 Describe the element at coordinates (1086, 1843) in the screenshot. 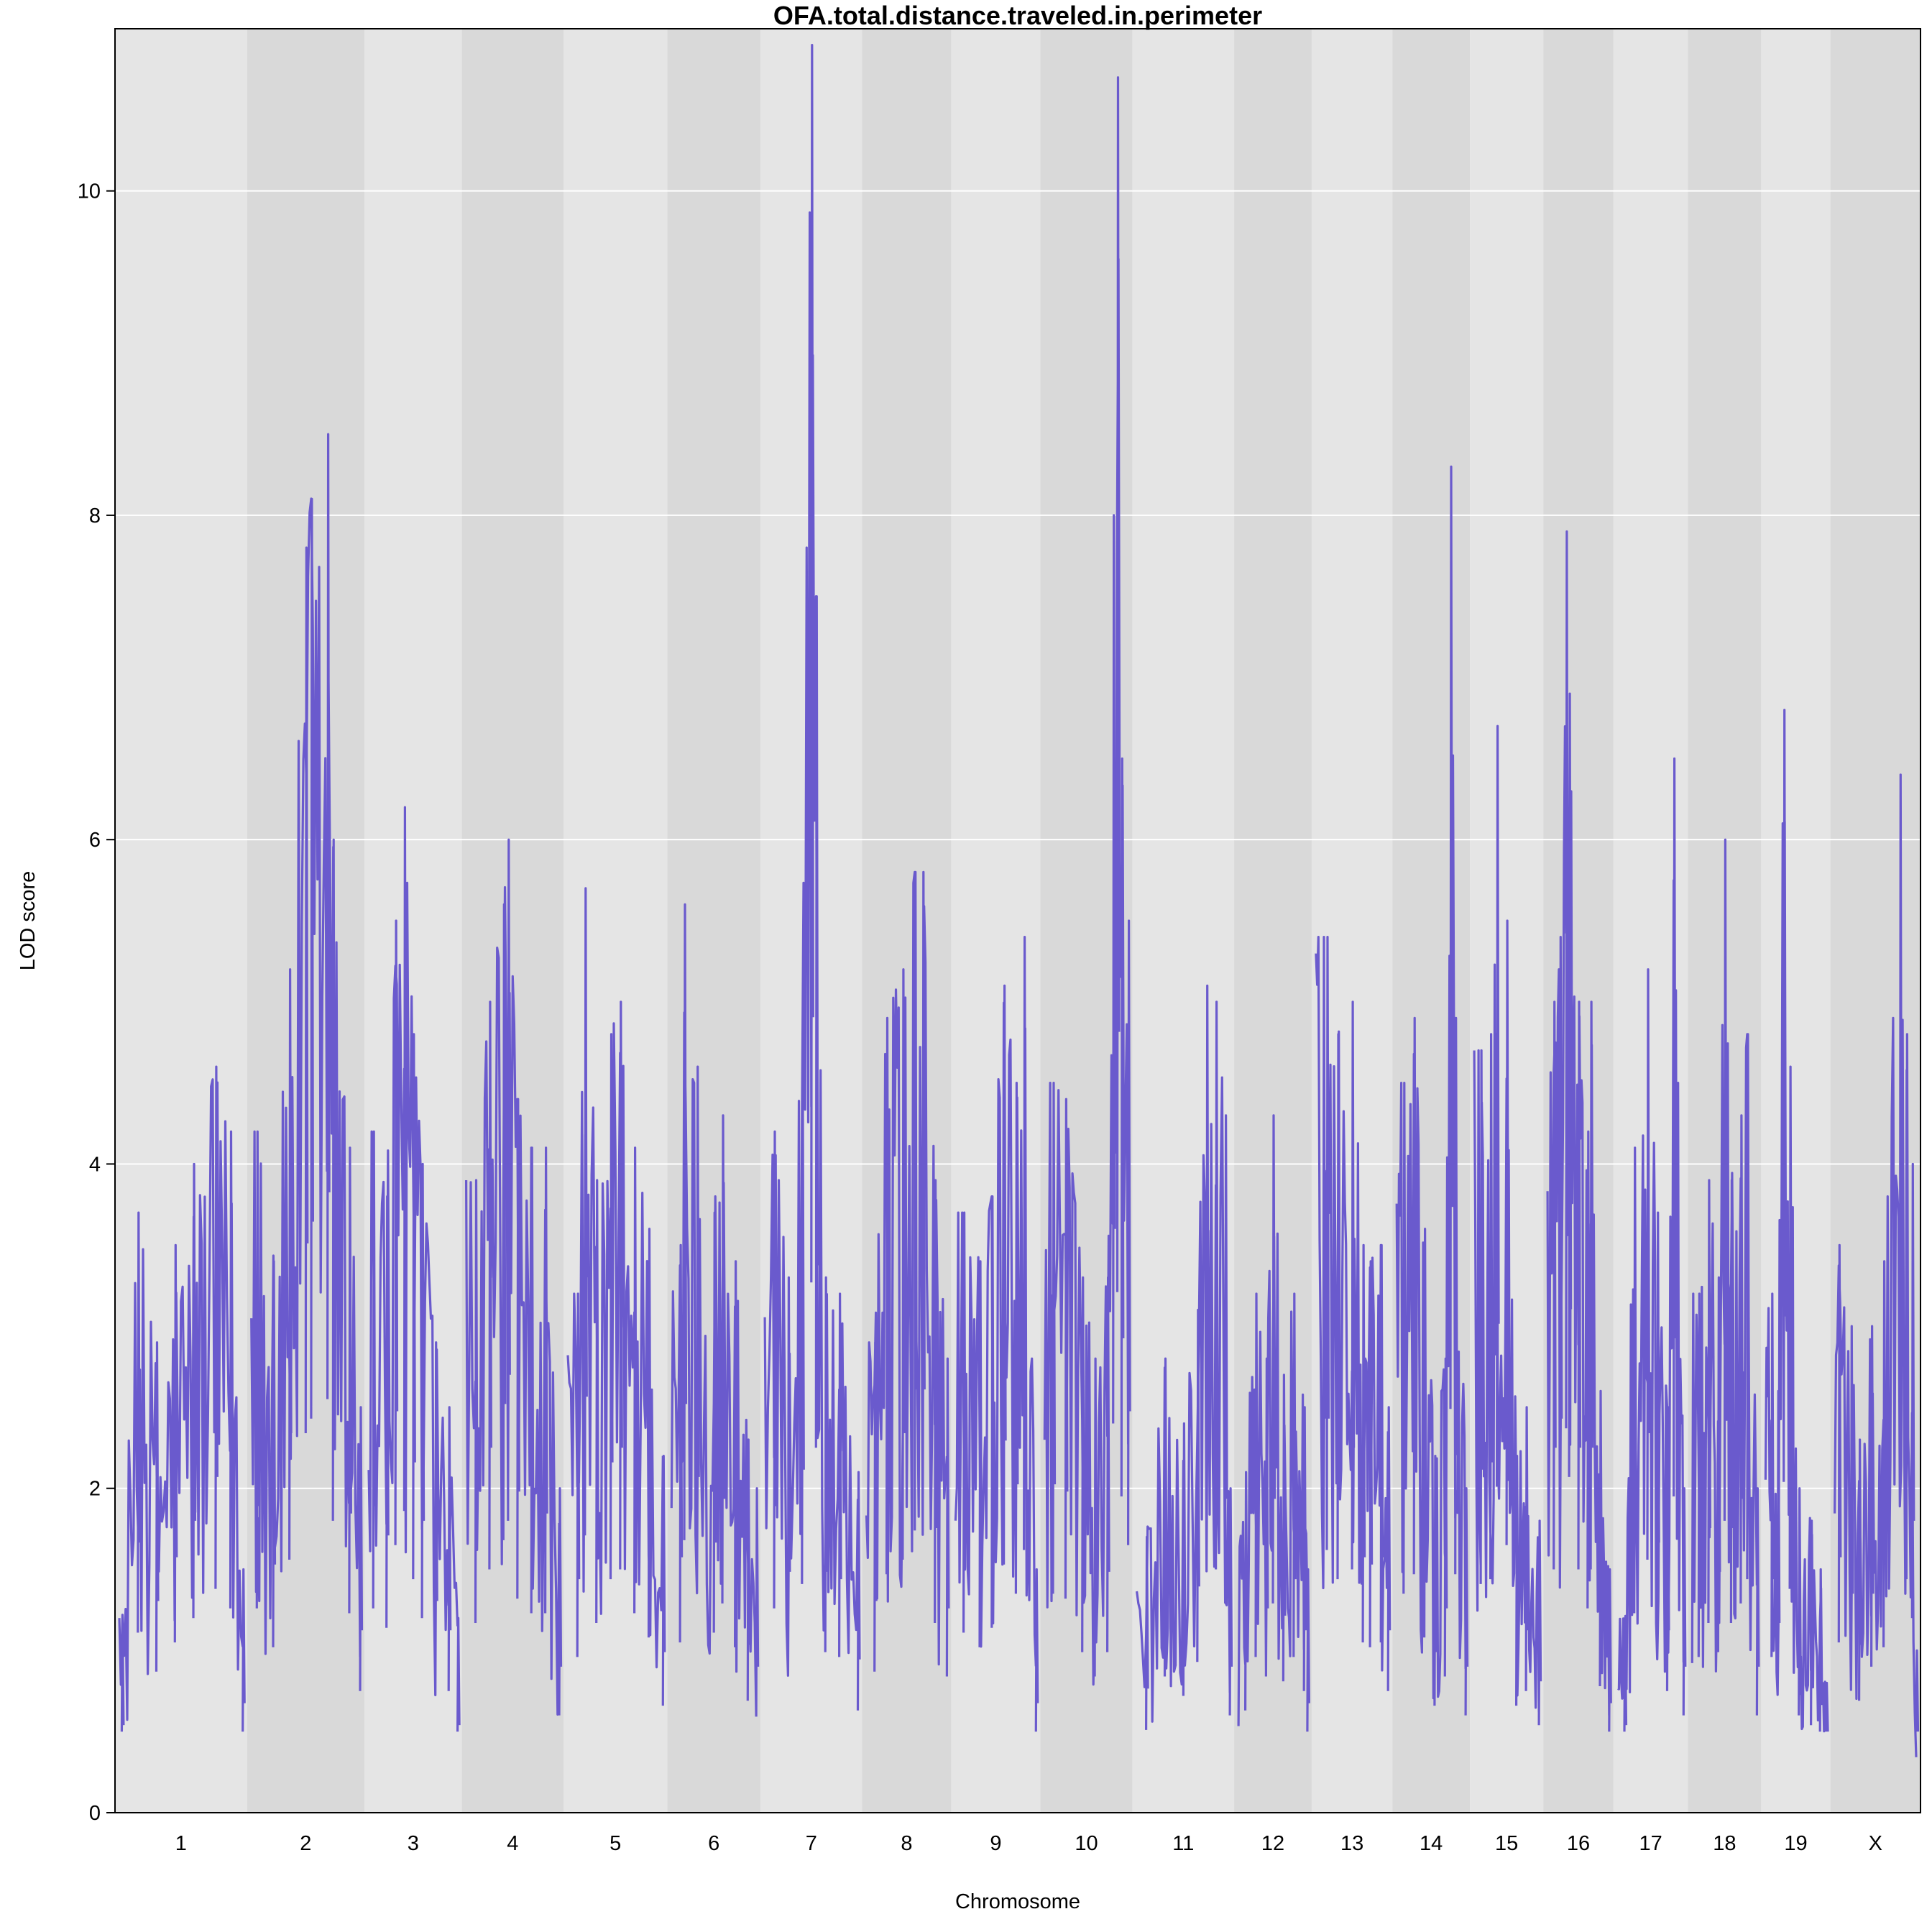

I see `x-tick-label-chr-10: 10` at that location.